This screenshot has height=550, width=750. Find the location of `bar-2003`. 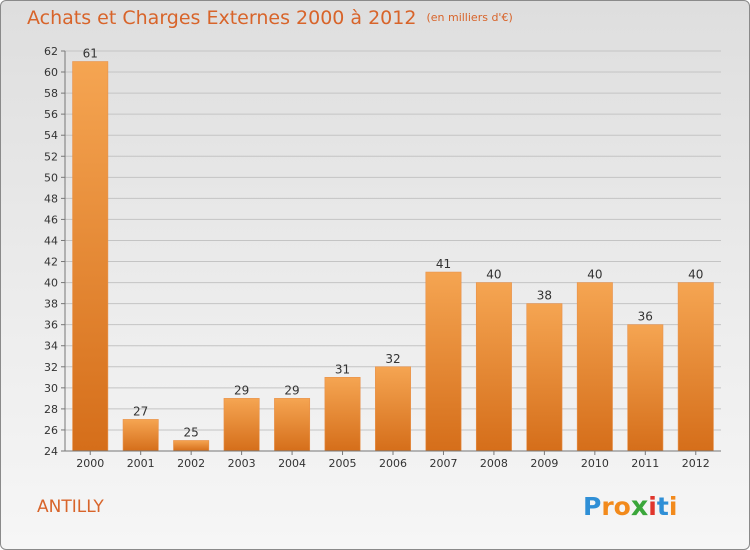

bar-2003 is located at coordinates (241, 425).